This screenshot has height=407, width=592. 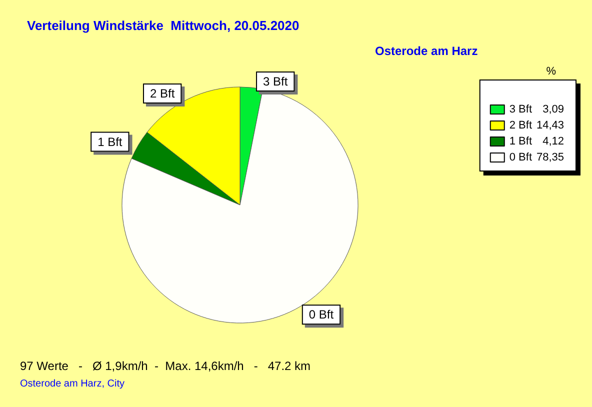 What do you see at coordinates (163, 93) in the screenshot?
I see `slice-label: 2 Bft` at bounding box center [163, 93].